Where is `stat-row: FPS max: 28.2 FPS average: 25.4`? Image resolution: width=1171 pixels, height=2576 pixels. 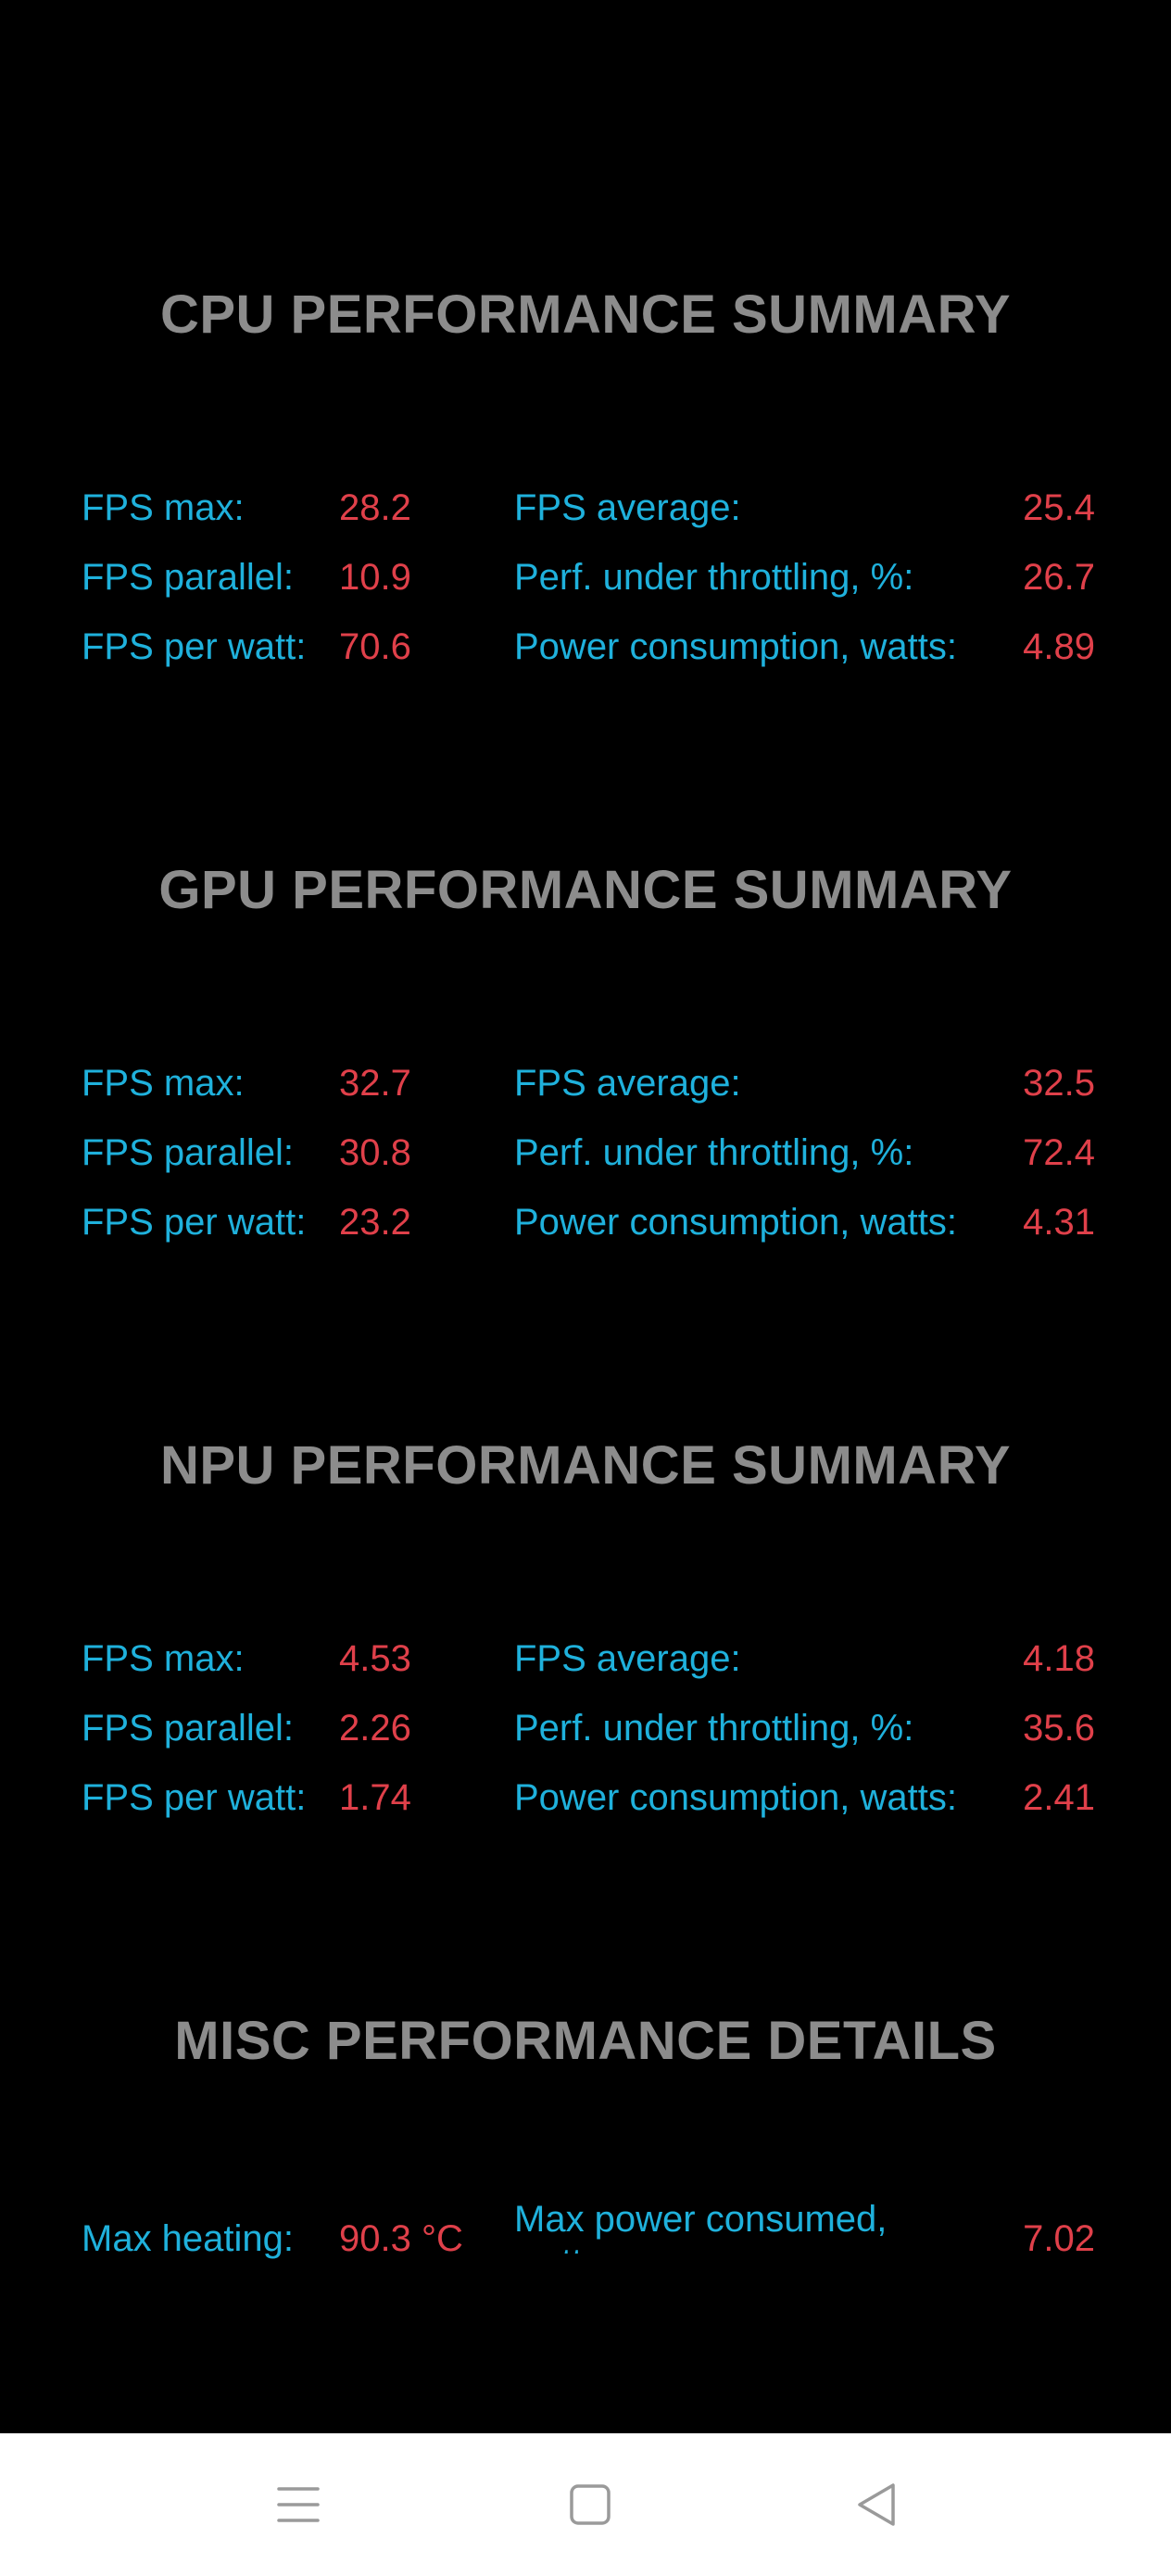 stat-row: FPS max: 28.2 FPS average: 25.4 is located at coordinates (585, 508).